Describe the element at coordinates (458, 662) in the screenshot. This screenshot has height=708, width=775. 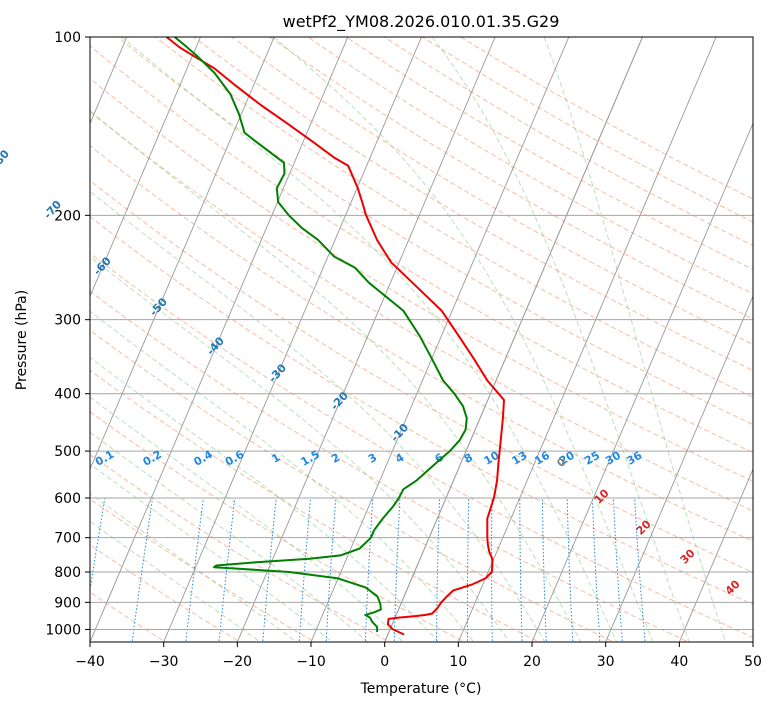
I see `x-tick-label: 10` at that location.